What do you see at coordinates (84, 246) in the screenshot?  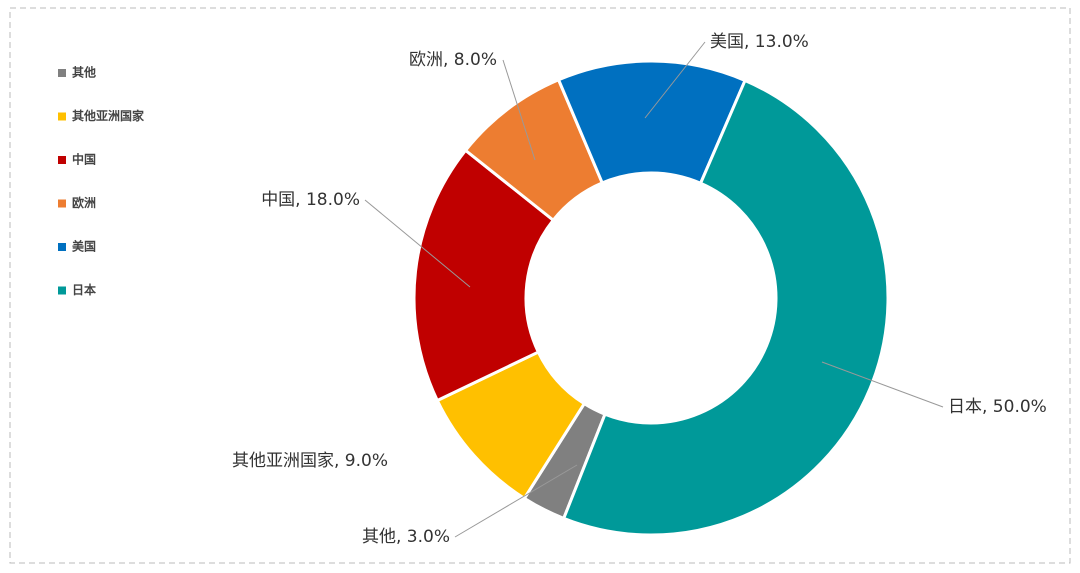 I see `legend-label: 美国` at bounding box center [84, 246].